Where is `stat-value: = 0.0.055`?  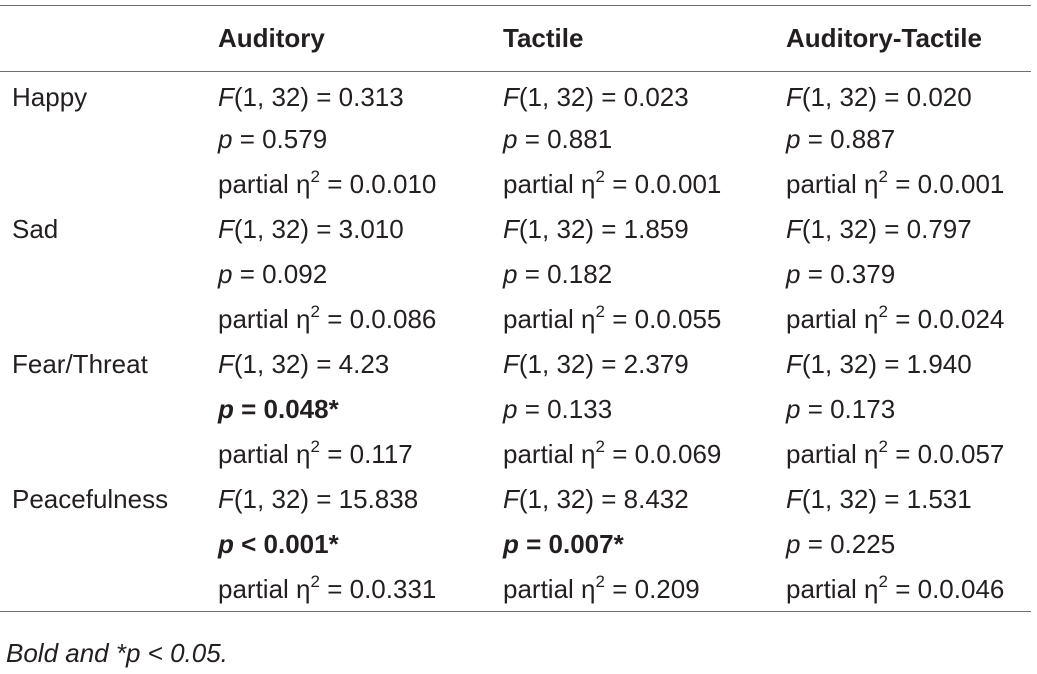 stat-value: = 0.0.055 is located at coordinates (663, 319).